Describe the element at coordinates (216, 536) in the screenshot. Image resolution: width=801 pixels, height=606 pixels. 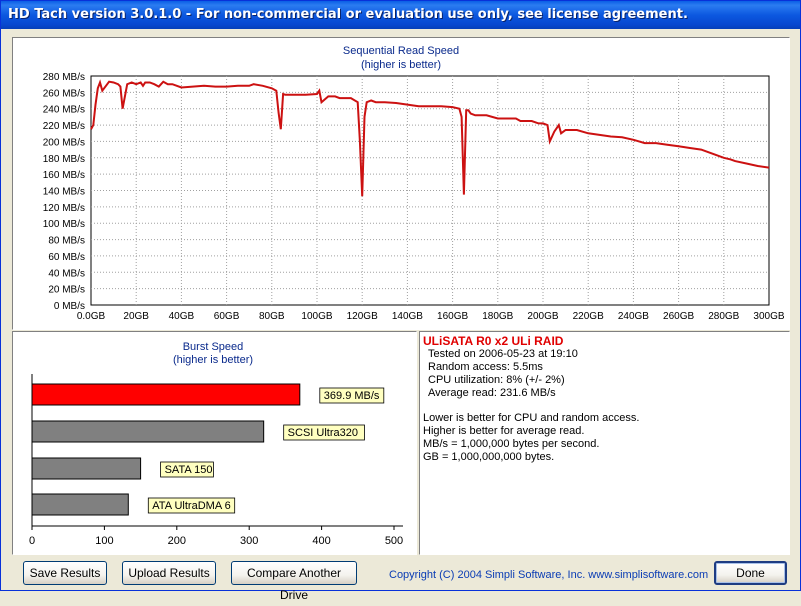
I see `burst-x-axis-labels: 0 100 200 300 400 500` at that location.